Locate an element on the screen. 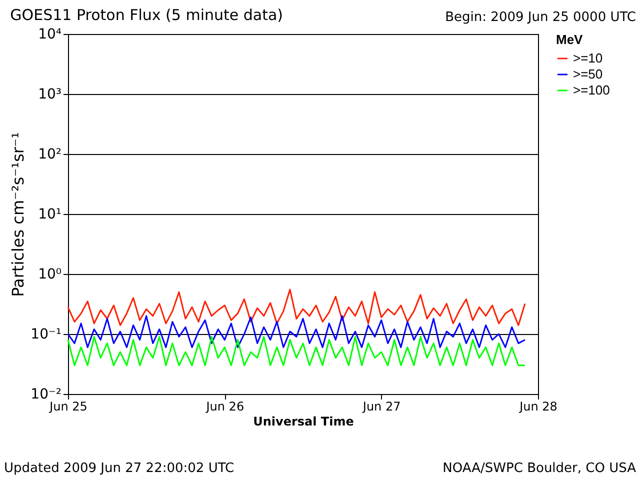 This screenshot has width=640, height=480. text: Begin: 2009 Jun 25 0000 UTC is located at coordinates (540, 17).